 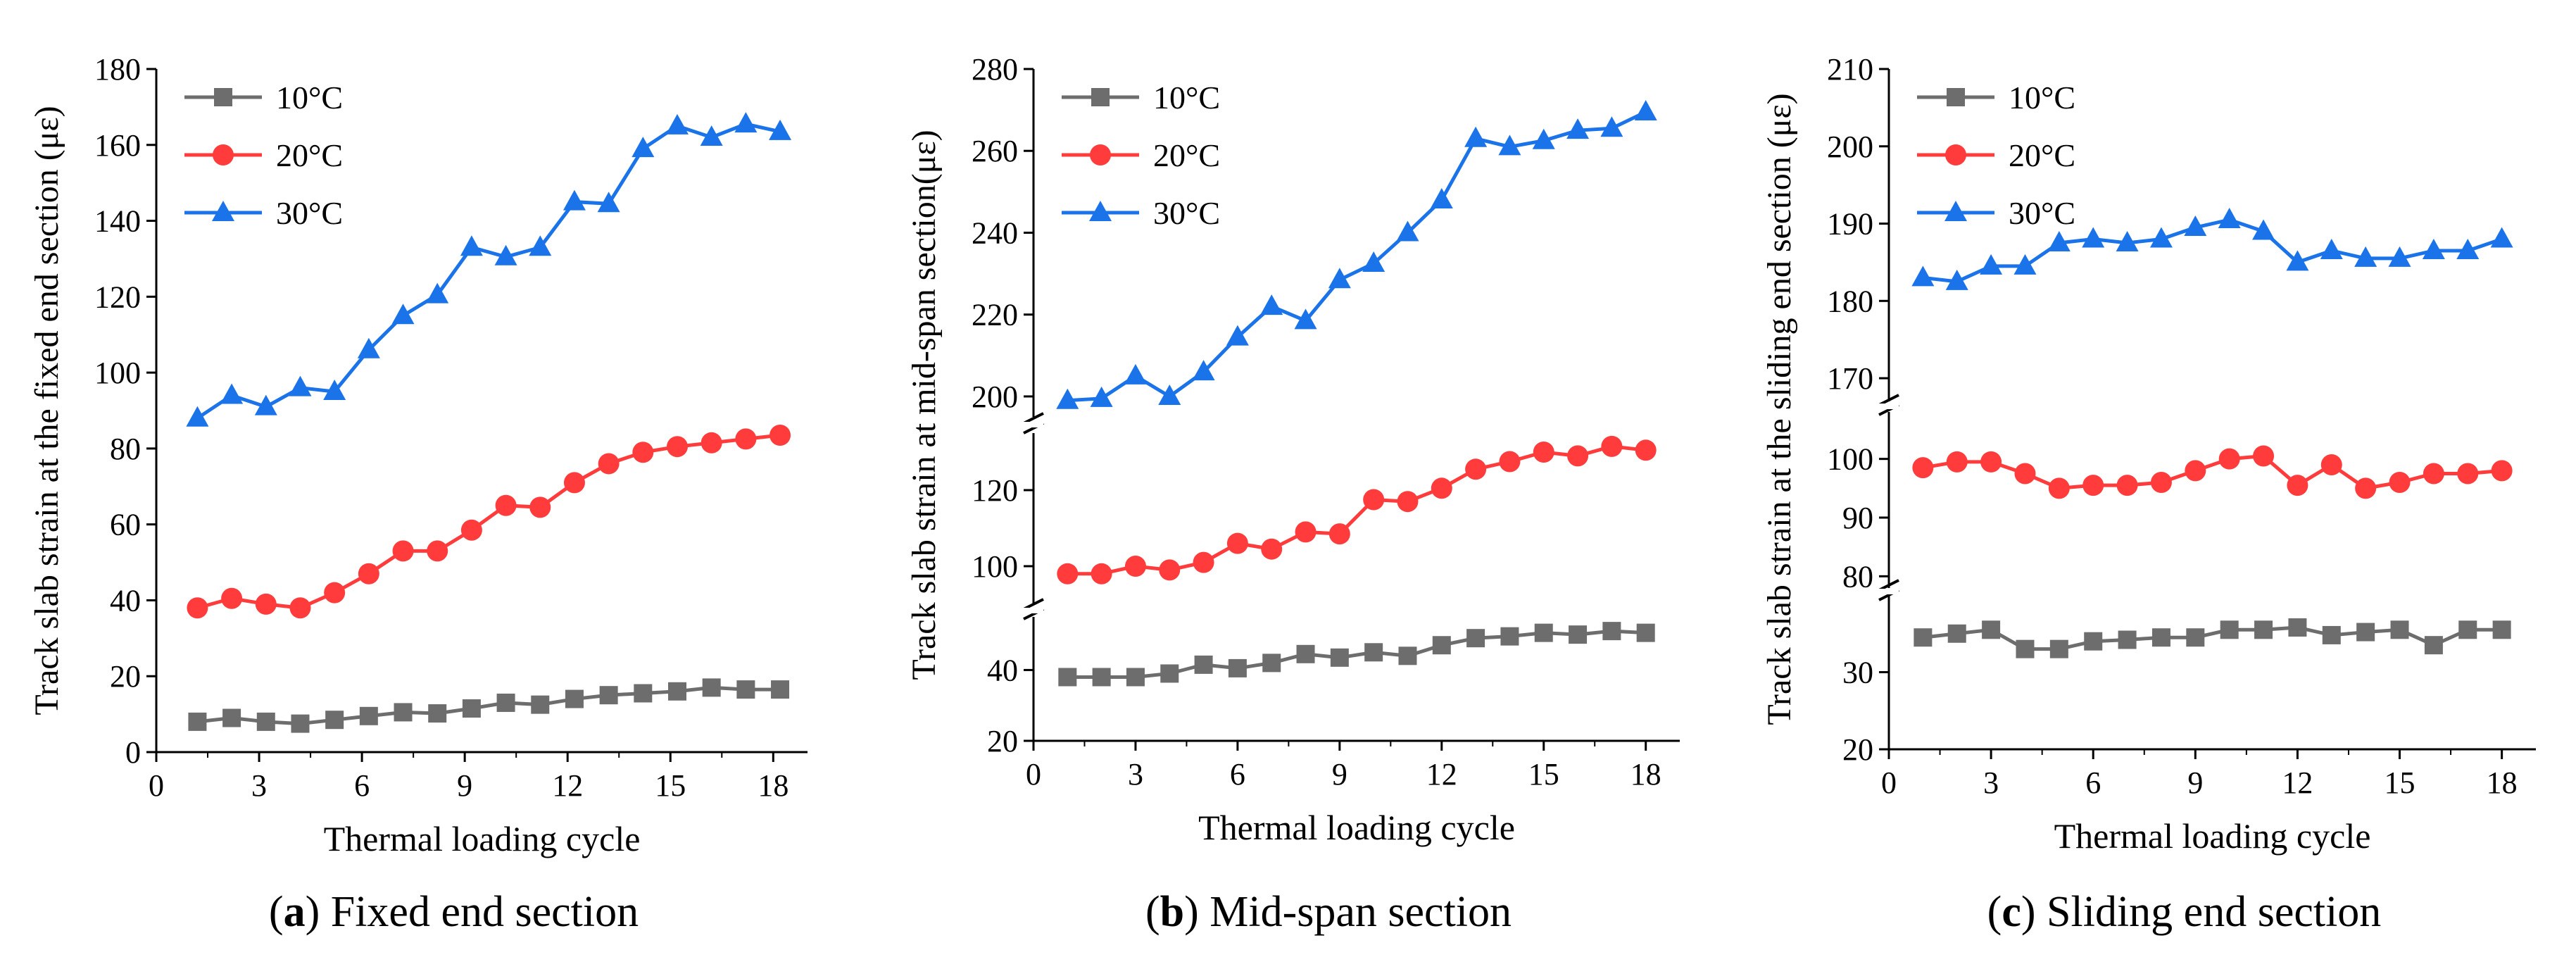 I want to click on y-tick-label: 40, so click(x=126, y=600).